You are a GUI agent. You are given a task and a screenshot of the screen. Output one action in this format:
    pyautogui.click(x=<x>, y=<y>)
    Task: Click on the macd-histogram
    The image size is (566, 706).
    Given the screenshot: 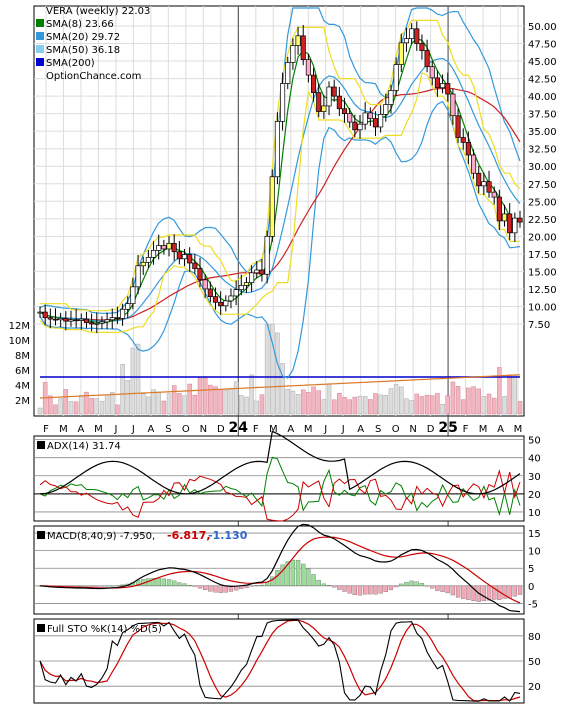 What is the action you would take?
    pyautogui.click(x=280, y=580)
    